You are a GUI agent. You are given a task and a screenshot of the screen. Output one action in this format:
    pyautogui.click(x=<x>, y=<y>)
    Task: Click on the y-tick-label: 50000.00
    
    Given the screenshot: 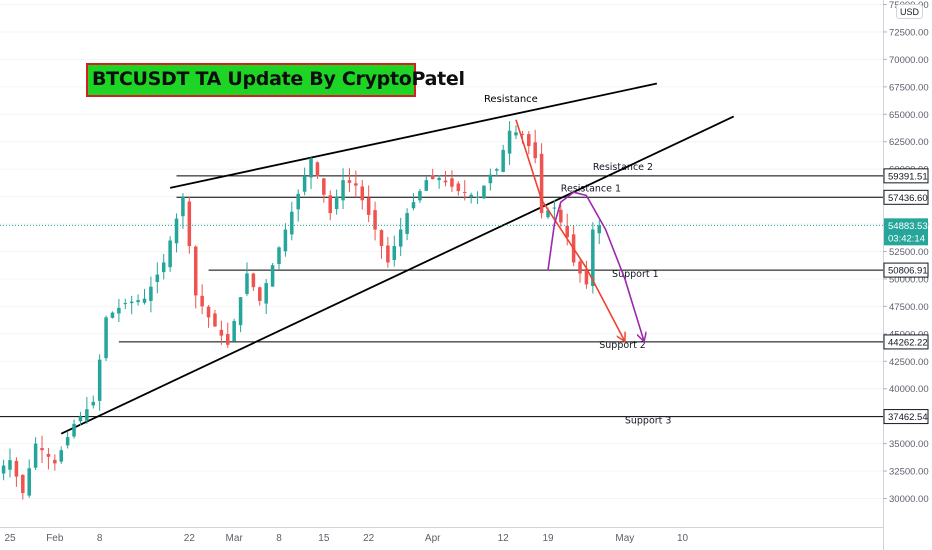 What is the action you would take?
    pyautogui.click(x=909, y=279)
    